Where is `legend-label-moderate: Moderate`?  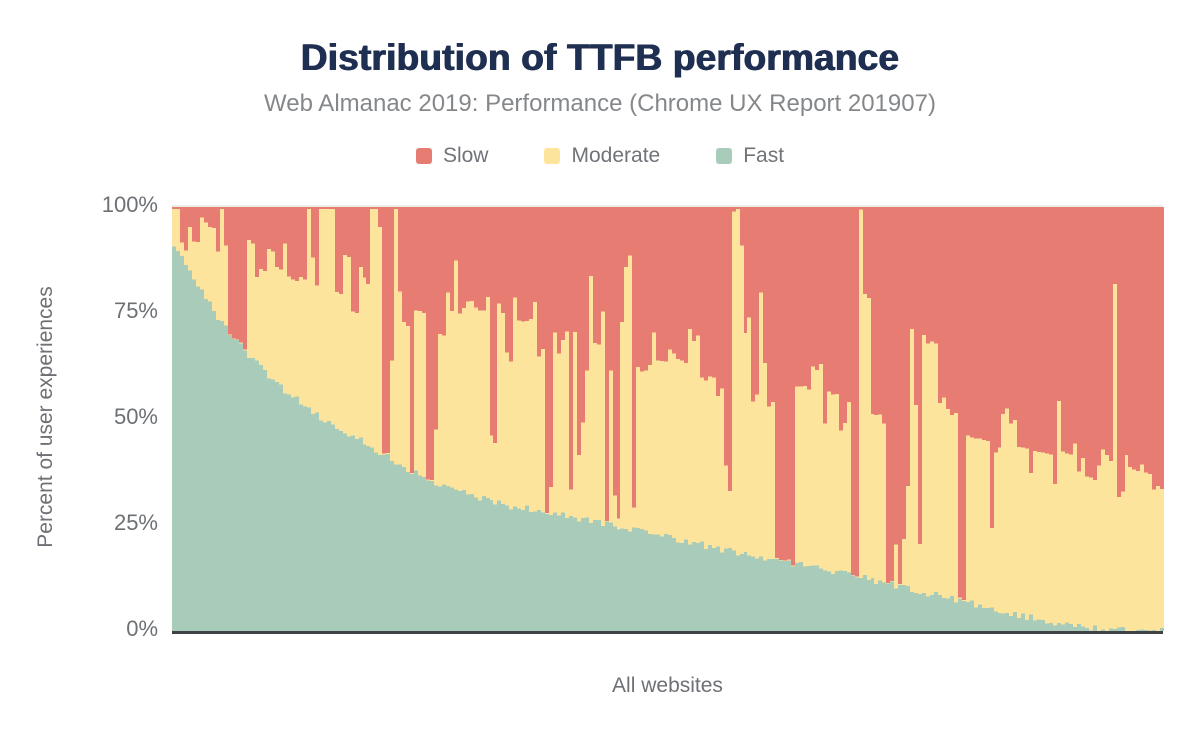 legend-label-moderate: Moderate is located at coordinates (616, 155).